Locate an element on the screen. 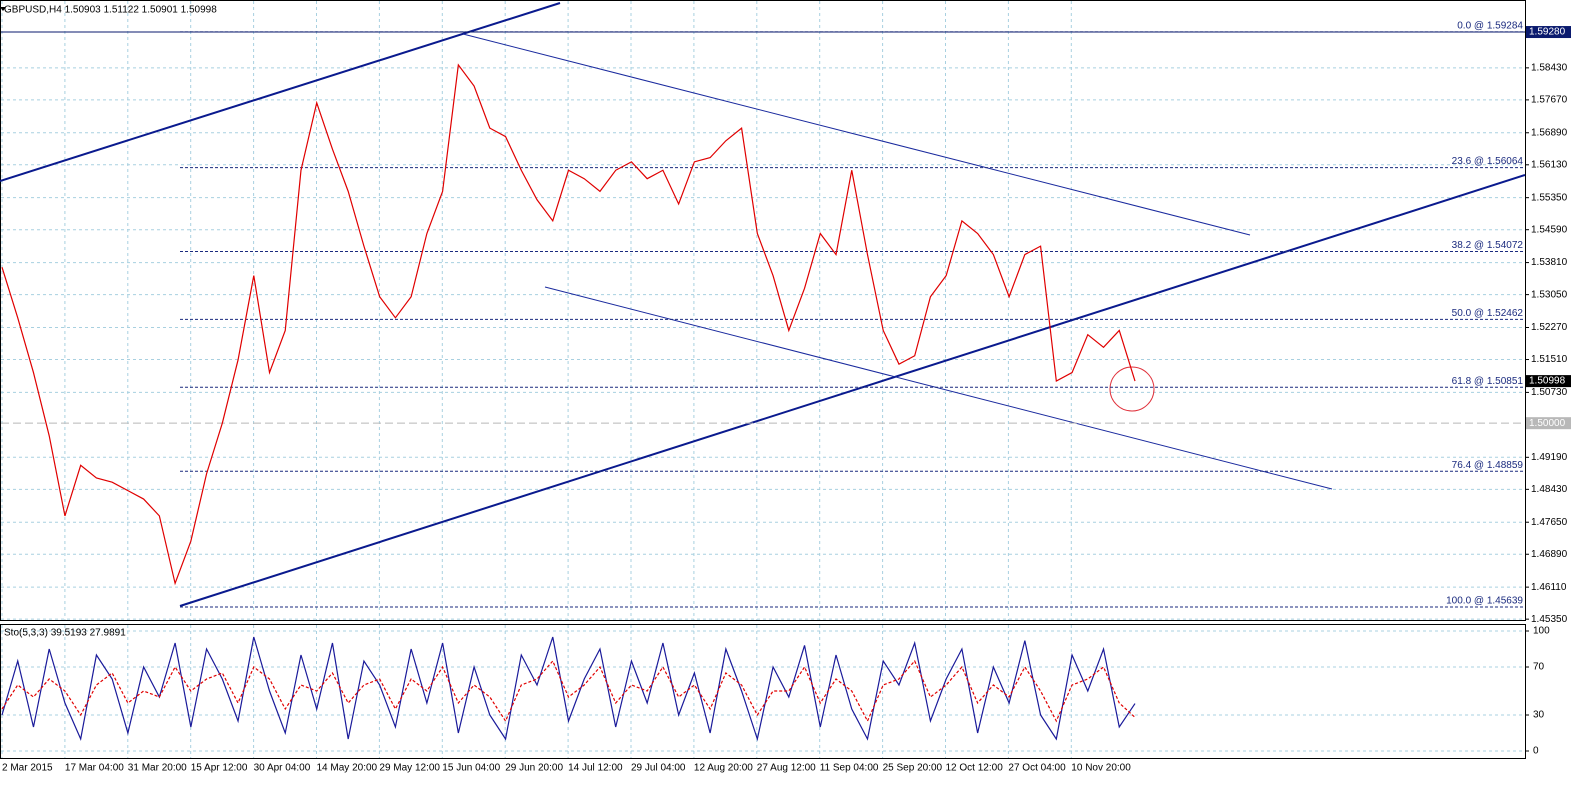 The width and height of the screenshot is (1596, 790). y-tick-label: 1.57670 is located at coordinates (1549, 100).